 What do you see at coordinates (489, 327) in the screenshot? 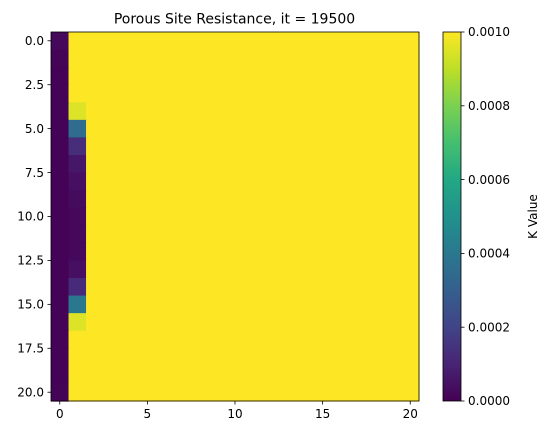
I see `colorbar-tick-label: 0.0002` at bounding box center [489, 327].